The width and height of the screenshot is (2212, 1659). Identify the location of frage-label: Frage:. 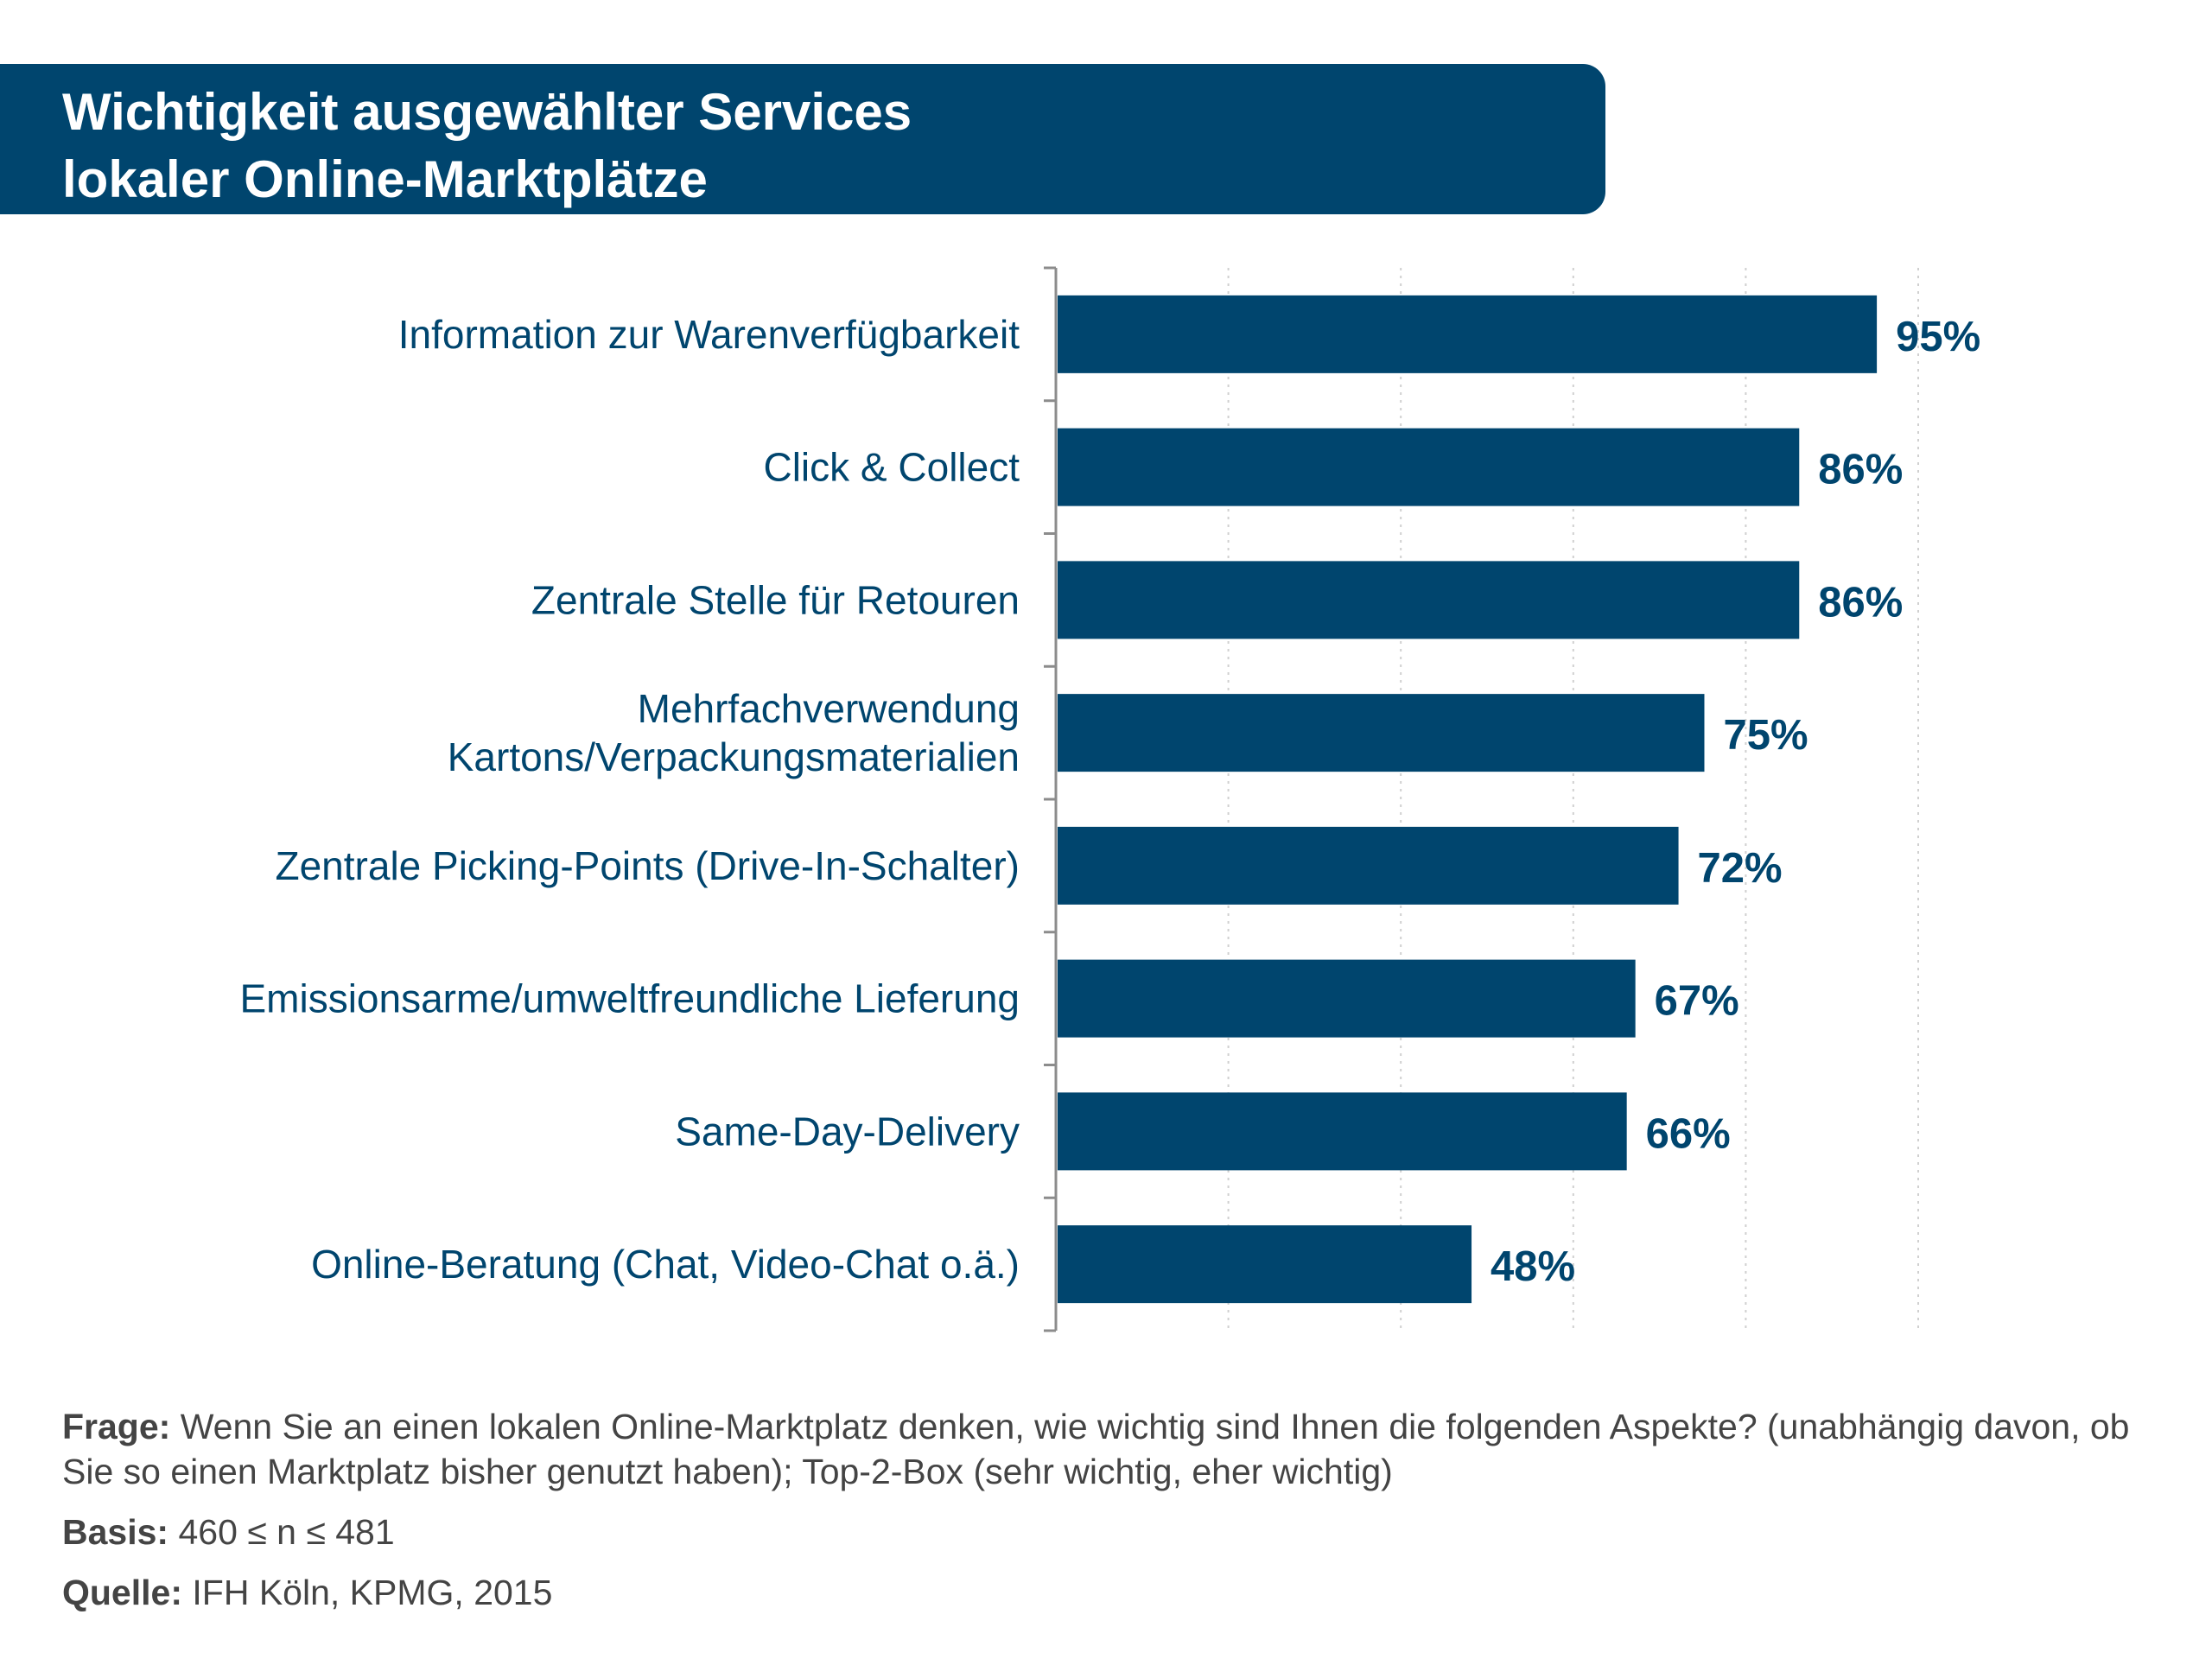
(116, 1426).